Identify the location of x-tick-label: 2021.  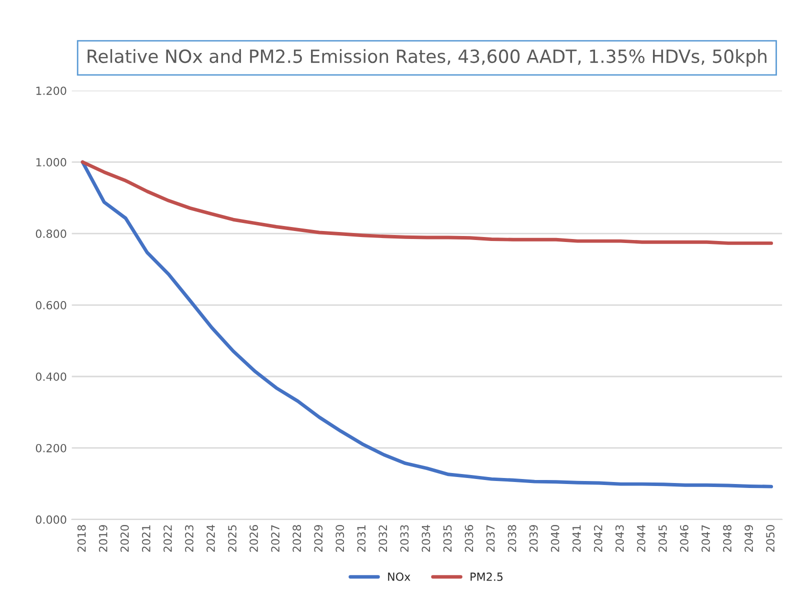
(146, 538).